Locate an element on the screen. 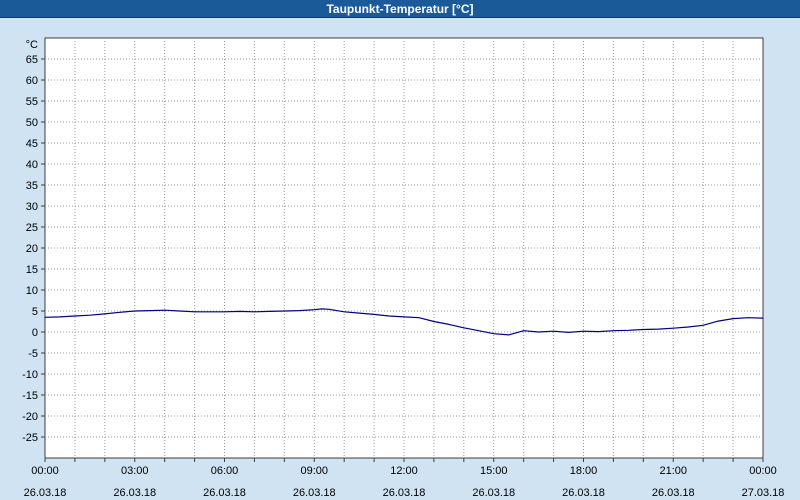 This screenshot has width=800, height=500. x-tick-time-label: 06:00 is located at coordinates (225, 471).